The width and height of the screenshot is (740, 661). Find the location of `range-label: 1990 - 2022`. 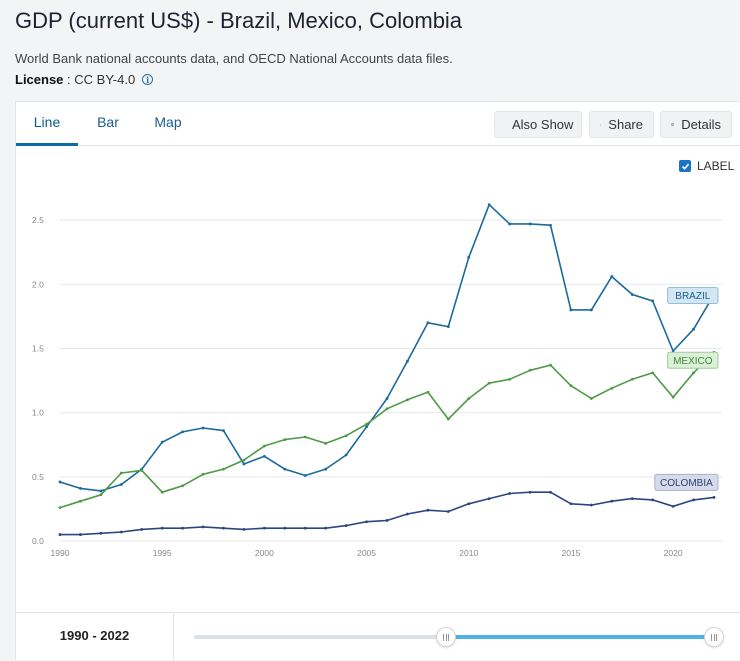

range-label: 1990 - 2022 is located at coordinates (95, 637).